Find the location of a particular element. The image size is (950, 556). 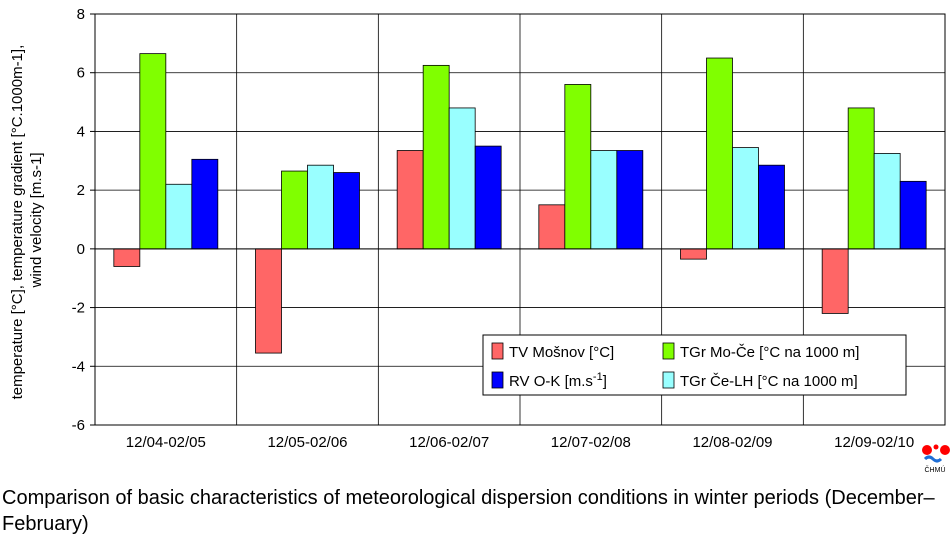

y-tick-label: -6 is located at coordinates (78, 425).